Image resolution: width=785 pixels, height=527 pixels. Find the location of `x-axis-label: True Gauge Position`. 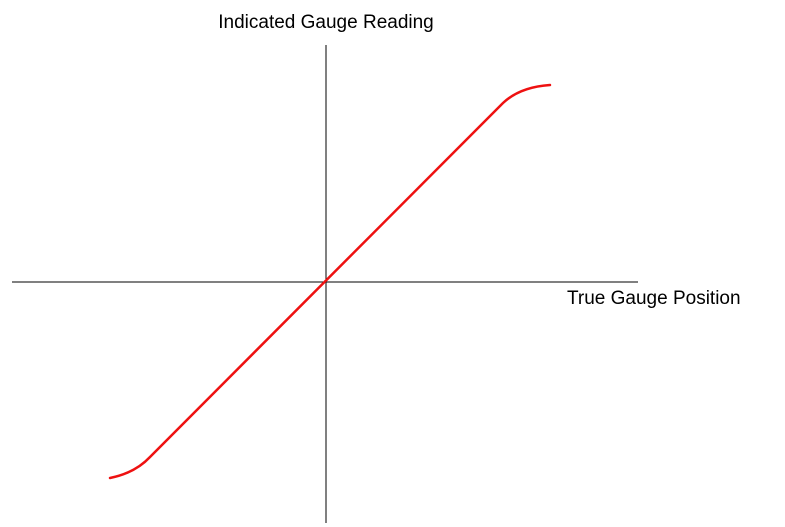

x-axis-label: True Gauge Position is located at coordinates (654, 298).